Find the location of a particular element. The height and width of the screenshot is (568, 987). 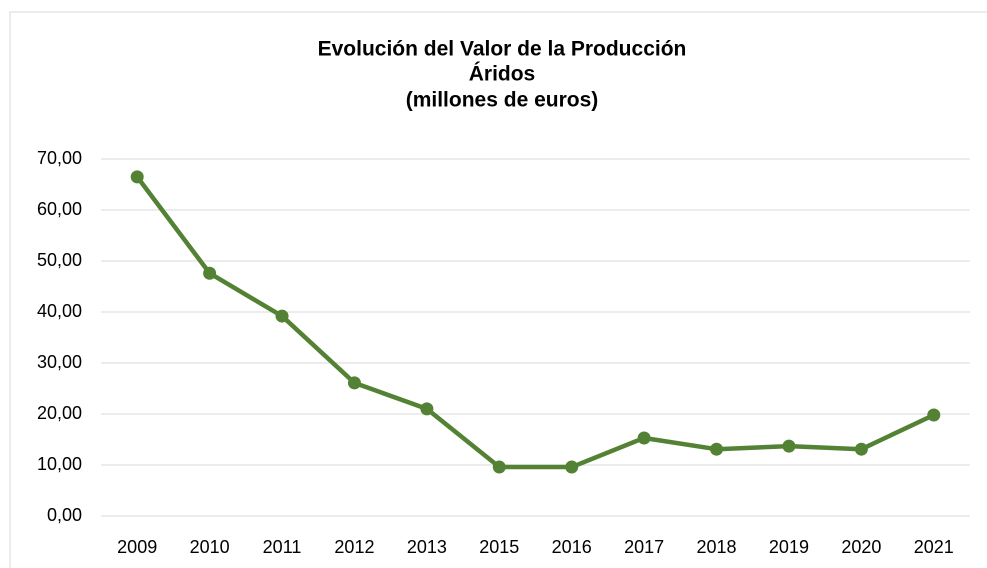

chart-title: Áridos is located at coordinates (502, 74).